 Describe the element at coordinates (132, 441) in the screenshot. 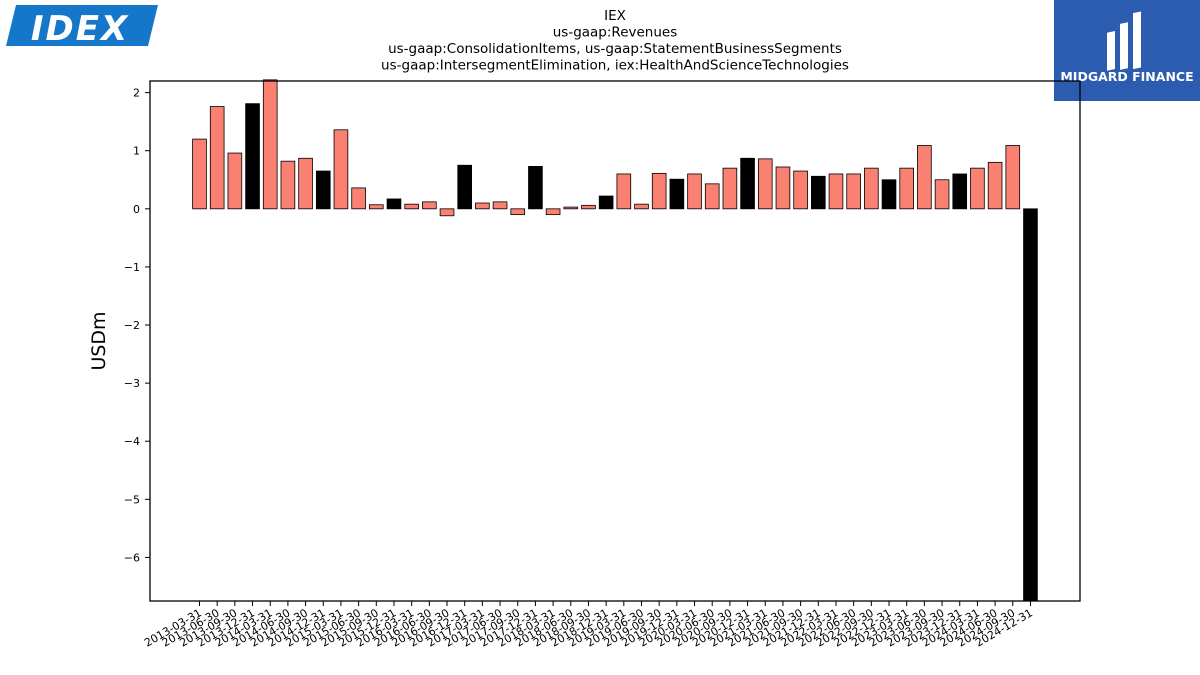

I see `y-tick-label: −4` at that location.